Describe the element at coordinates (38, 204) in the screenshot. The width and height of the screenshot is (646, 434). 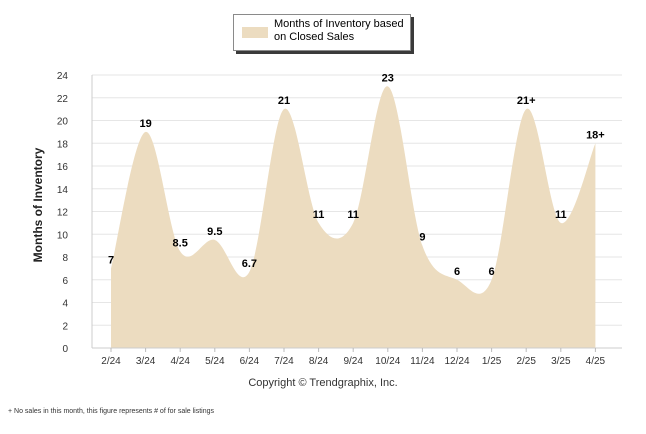
I see `y-axis-label: Months of Inventory` at that location.